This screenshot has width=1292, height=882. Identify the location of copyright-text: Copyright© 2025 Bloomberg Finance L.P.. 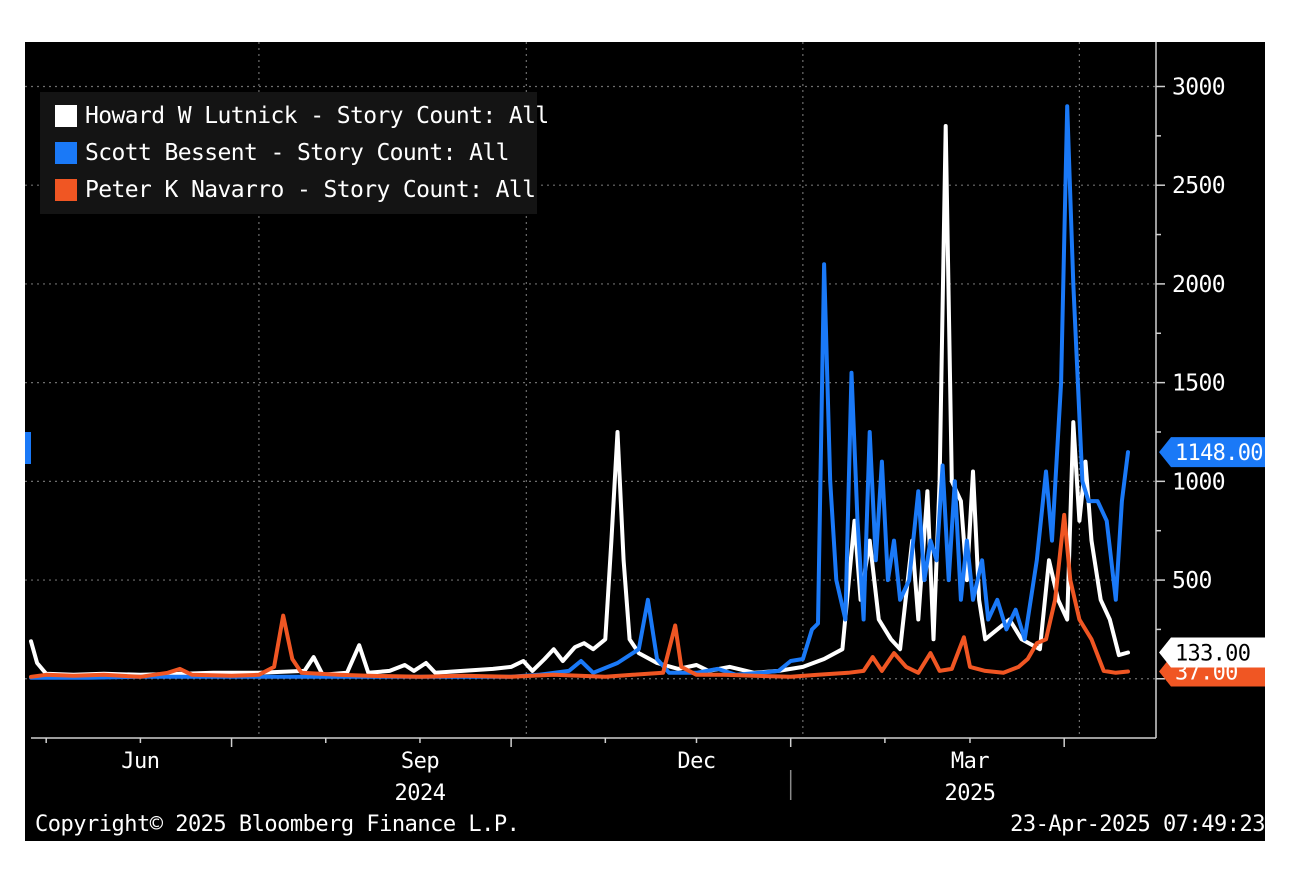
(277, 824).